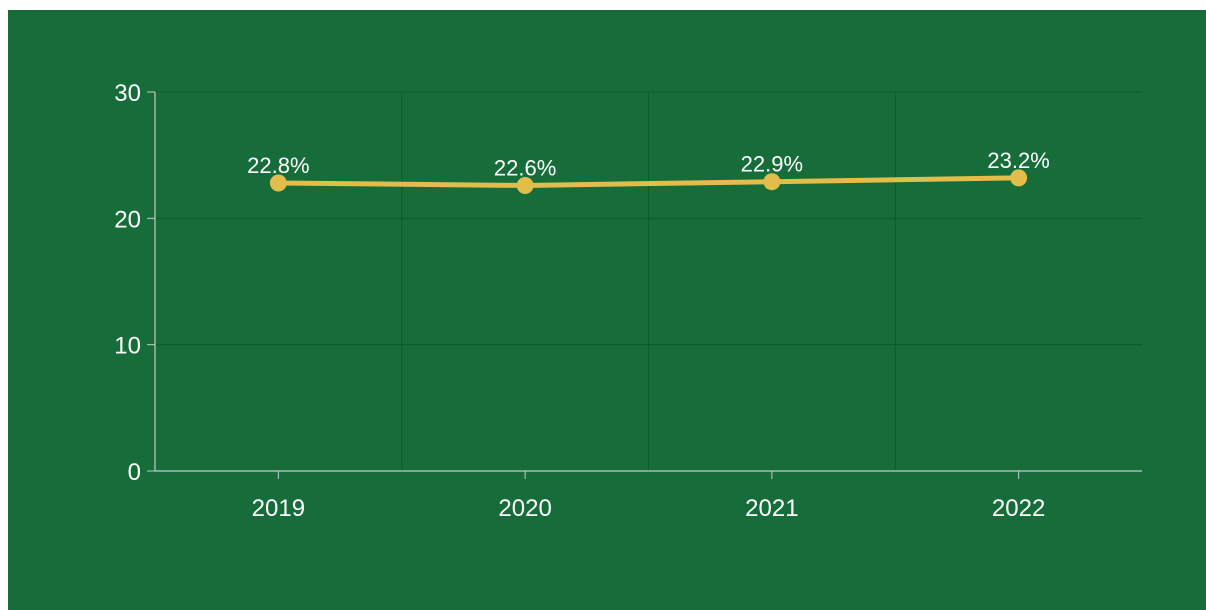  Describe the element at coordinates (648, 164) in the screenshot. I see `data-labels: 22.8% 22.6% 22.9% 23.2%` at that location.